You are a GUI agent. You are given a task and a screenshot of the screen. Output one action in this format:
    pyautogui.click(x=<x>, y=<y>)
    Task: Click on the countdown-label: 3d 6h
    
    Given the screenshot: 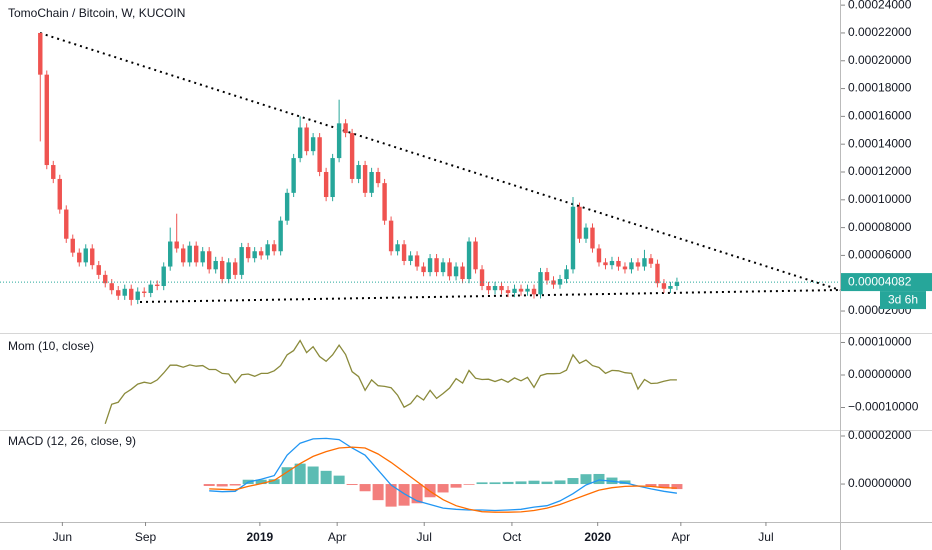 What is the action you would take?
    pyautogui.click(x=903, y=299)
    